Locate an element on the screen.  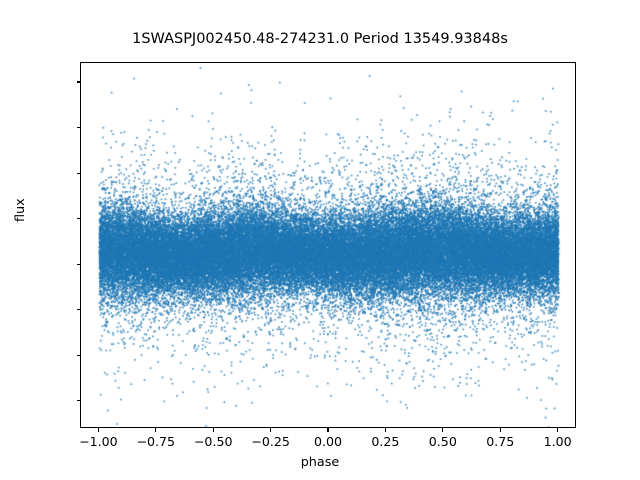
x-tick-label: −0.25 is located at coordinates (270, 441).